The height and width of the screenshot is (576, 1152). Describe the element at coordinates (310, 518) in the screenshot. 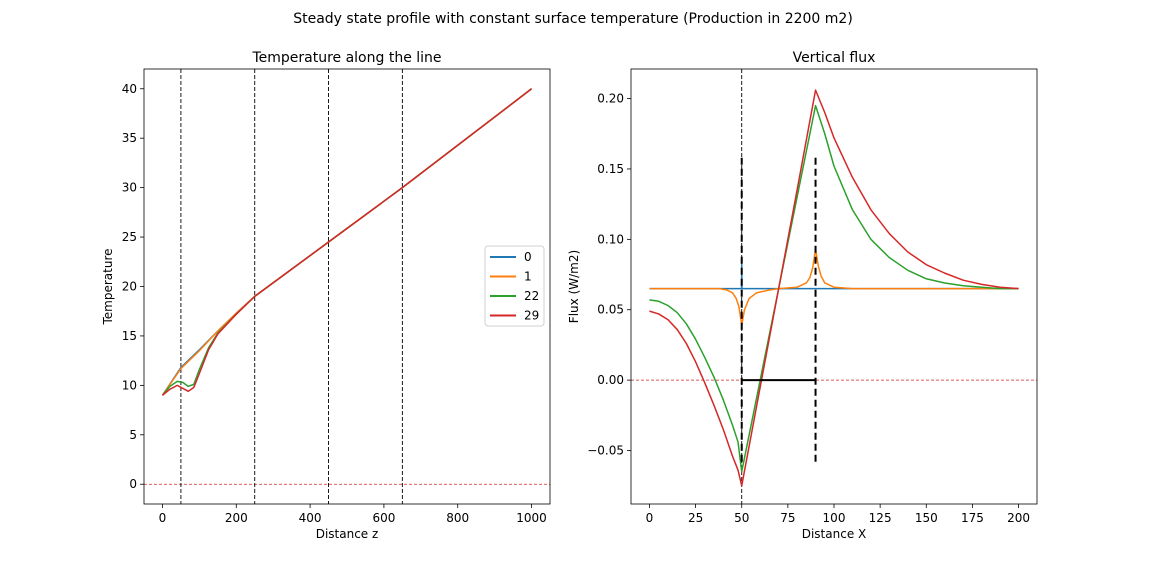

I see `x-tick-label: 400` at that location.